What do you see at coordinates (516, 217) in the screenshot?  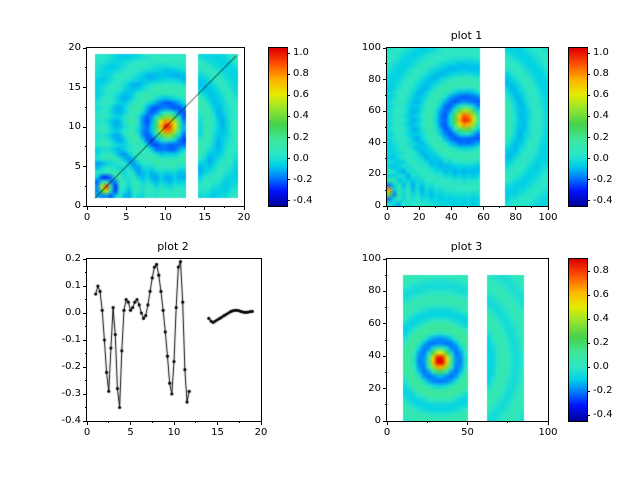 I see `x-tick-label: 80` at bounding box center [516, 217].